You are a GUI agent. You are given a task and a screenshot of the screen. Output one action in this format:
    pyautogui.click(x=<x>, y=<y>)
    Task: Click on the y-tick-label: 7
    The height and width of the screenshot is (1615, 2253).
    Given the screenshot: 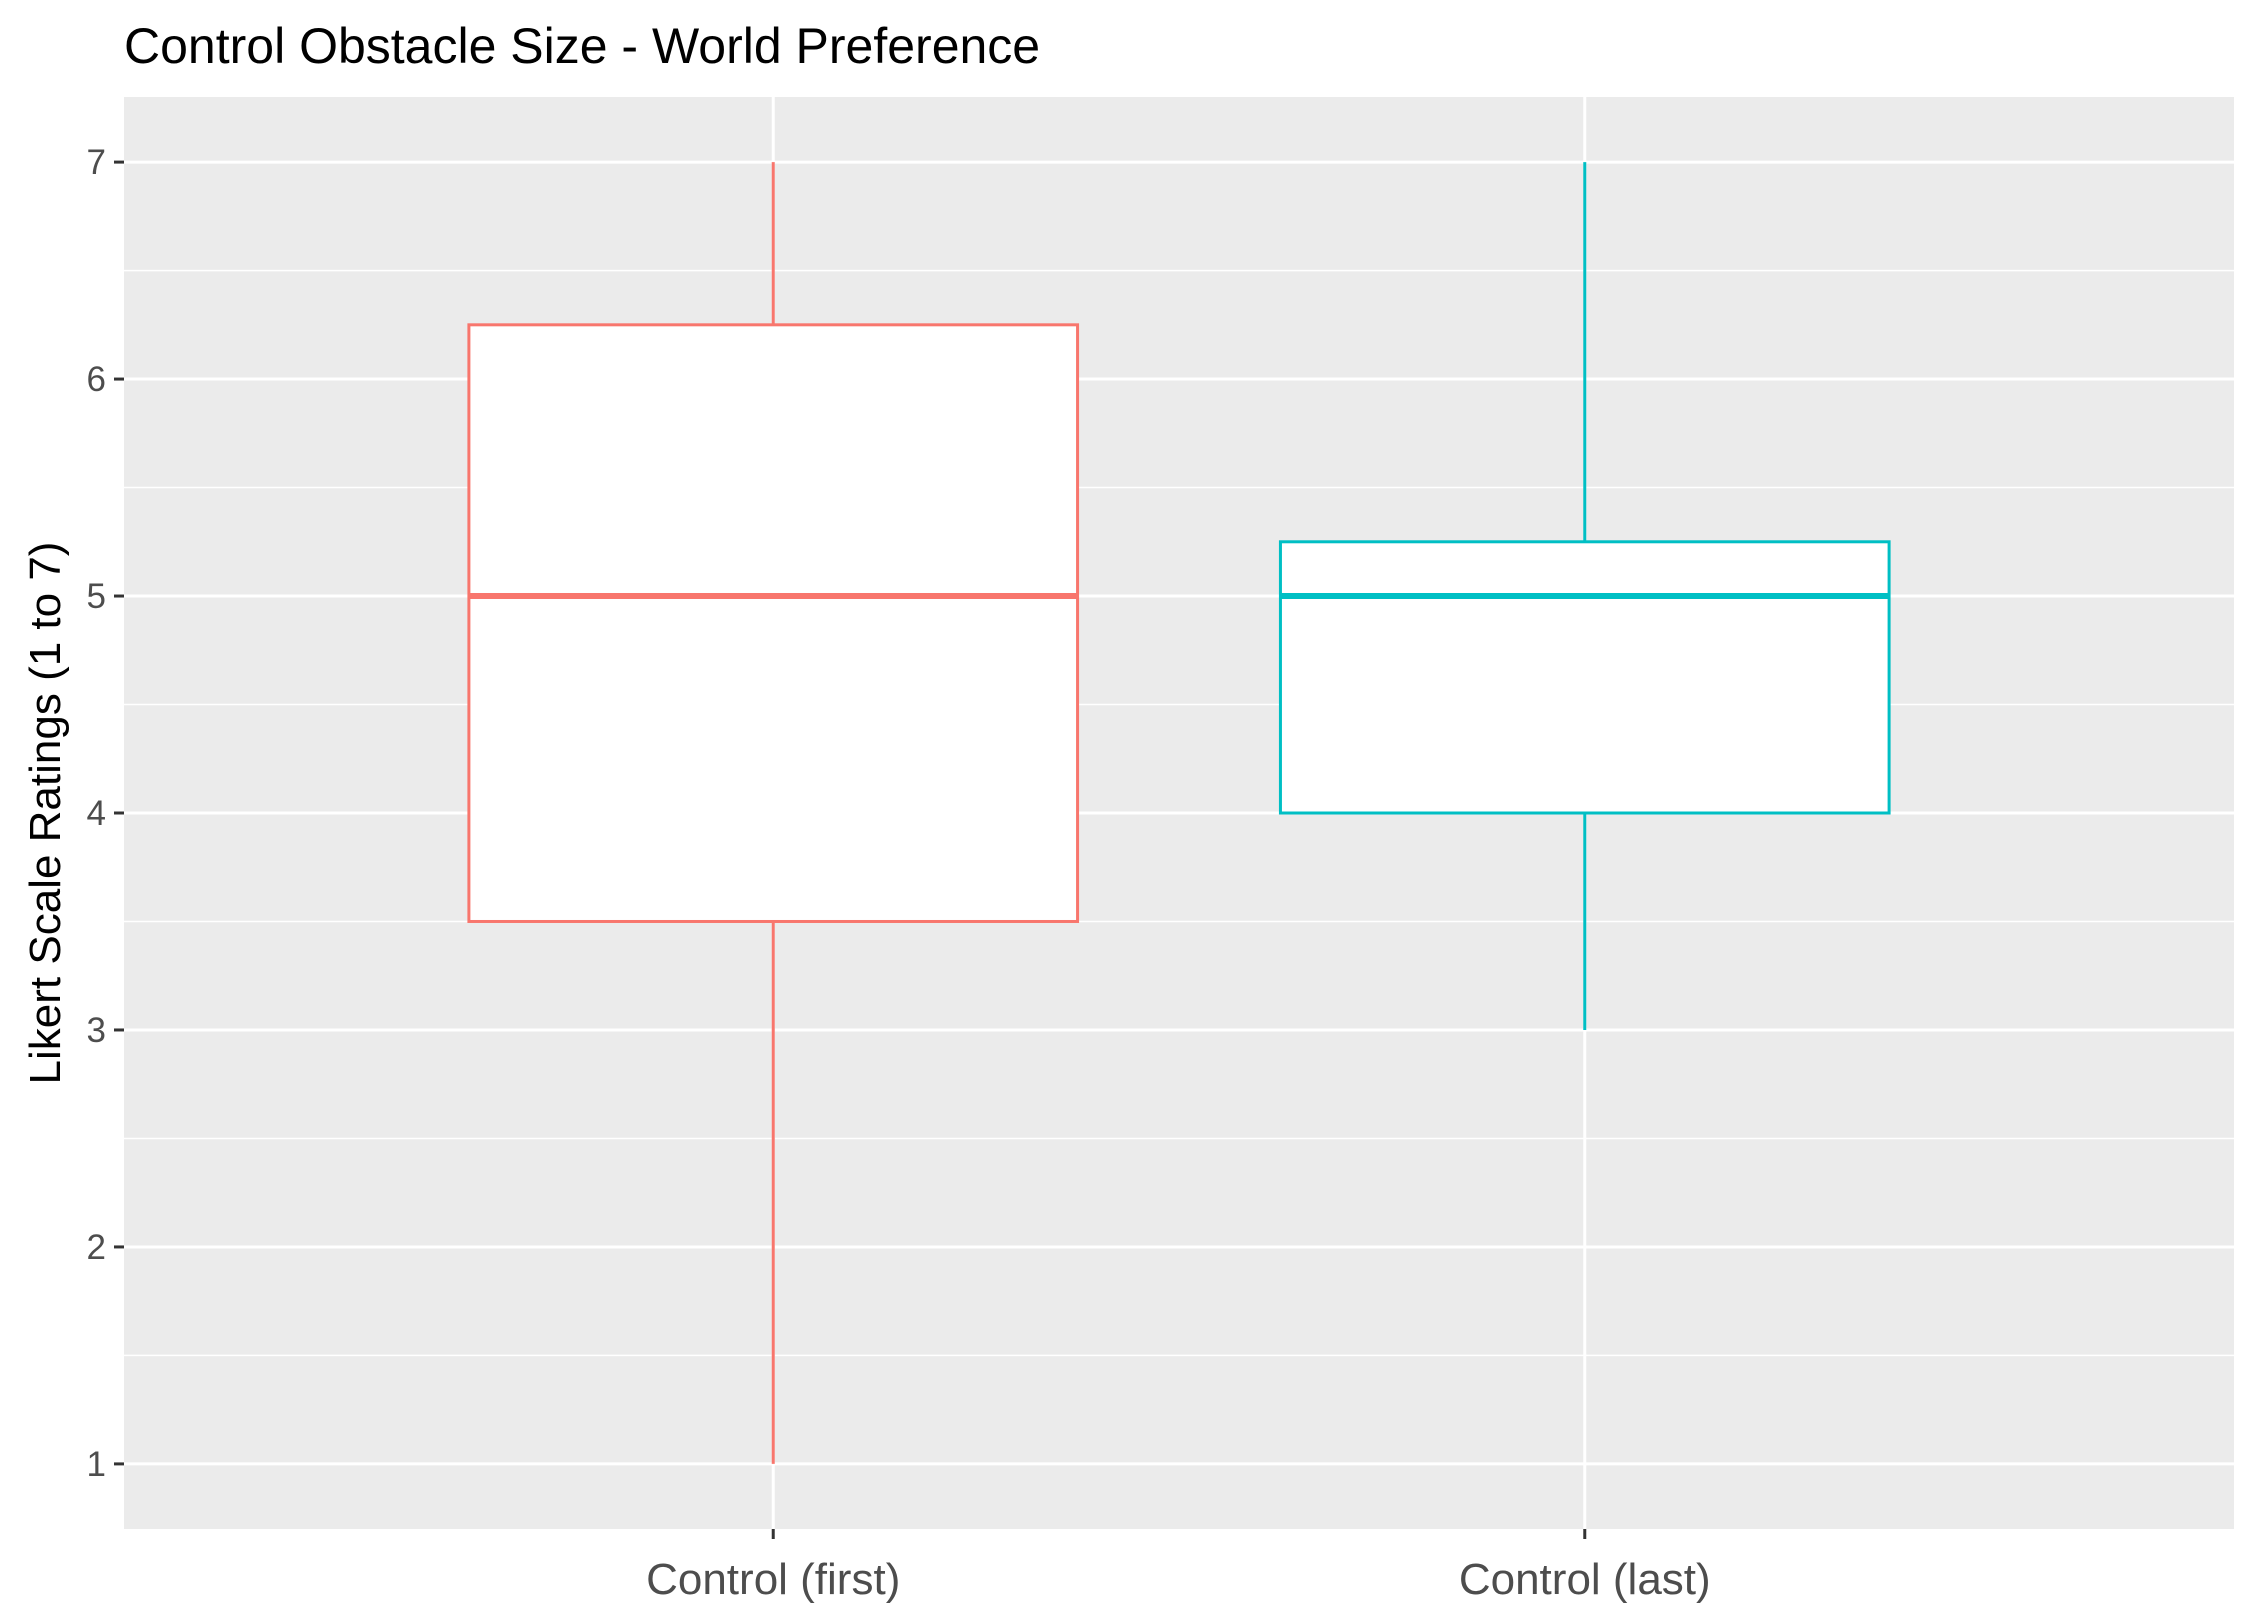 What is the action you would take?
    pyautogui.click(x=96, y=162)
    